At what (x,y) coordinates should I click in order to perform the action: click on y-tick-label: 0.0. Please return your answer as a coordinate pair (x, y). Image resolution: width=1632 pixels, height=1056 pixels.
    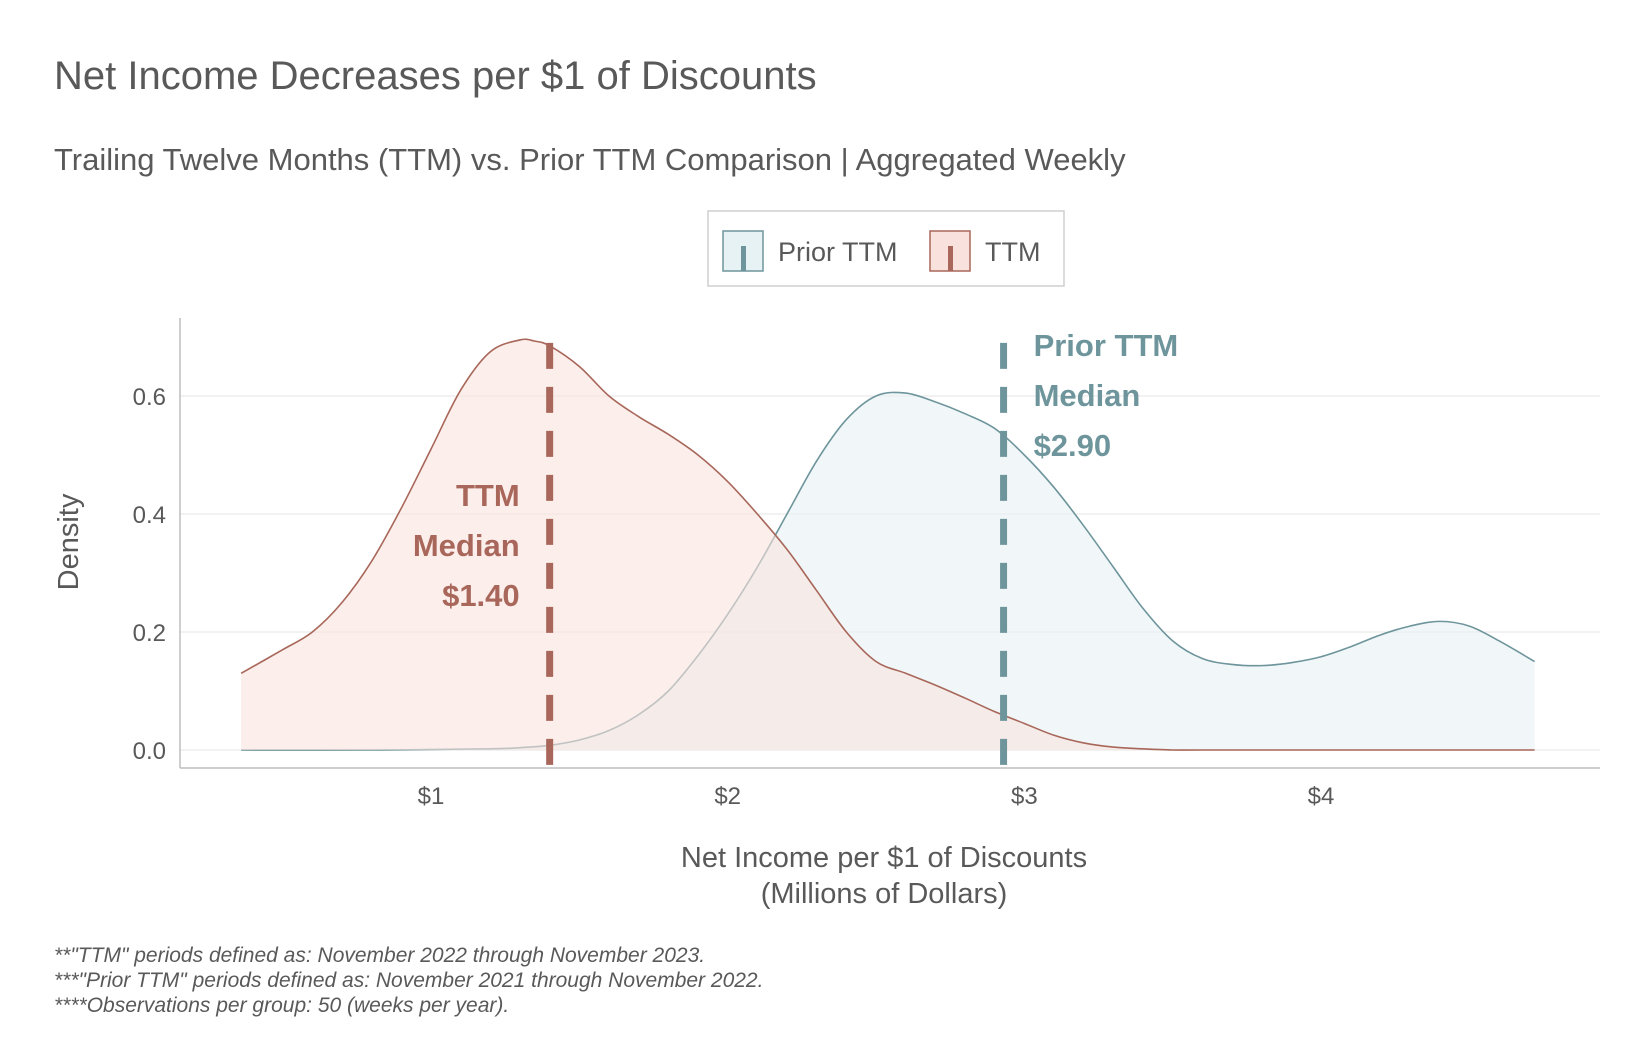
    Looking at the image, I should click on (149, 751).